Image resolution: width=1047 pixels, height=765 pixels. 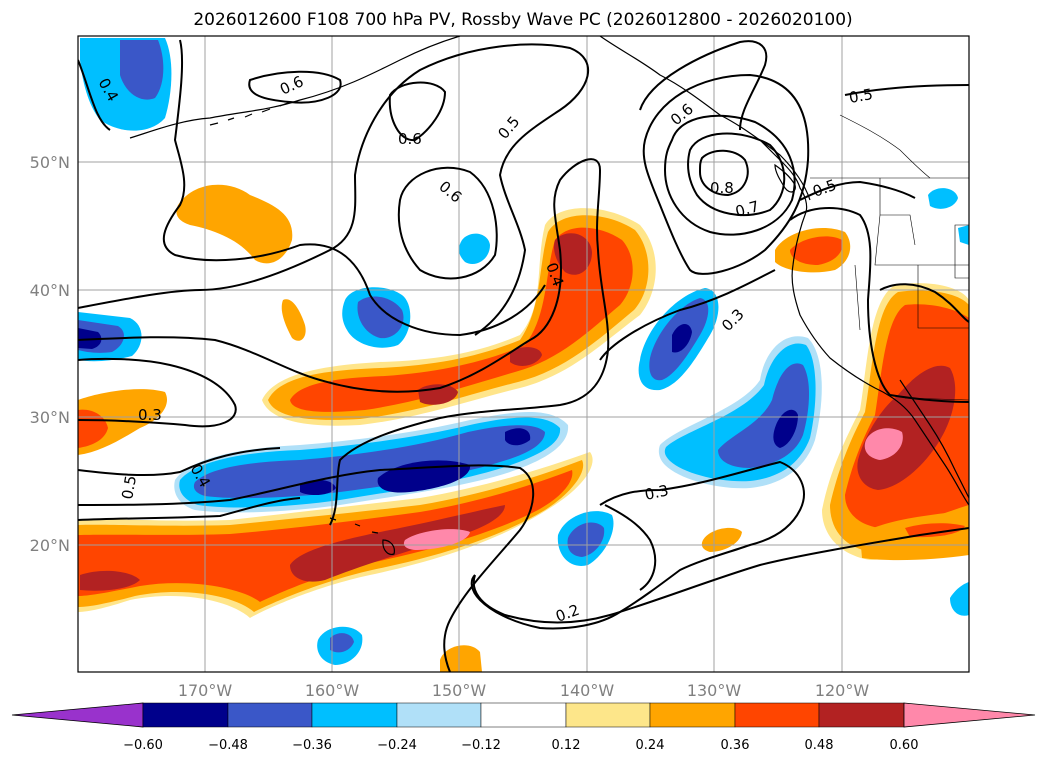 I want to click on pos-anom-20n-dark, so click(x=397, y=543).